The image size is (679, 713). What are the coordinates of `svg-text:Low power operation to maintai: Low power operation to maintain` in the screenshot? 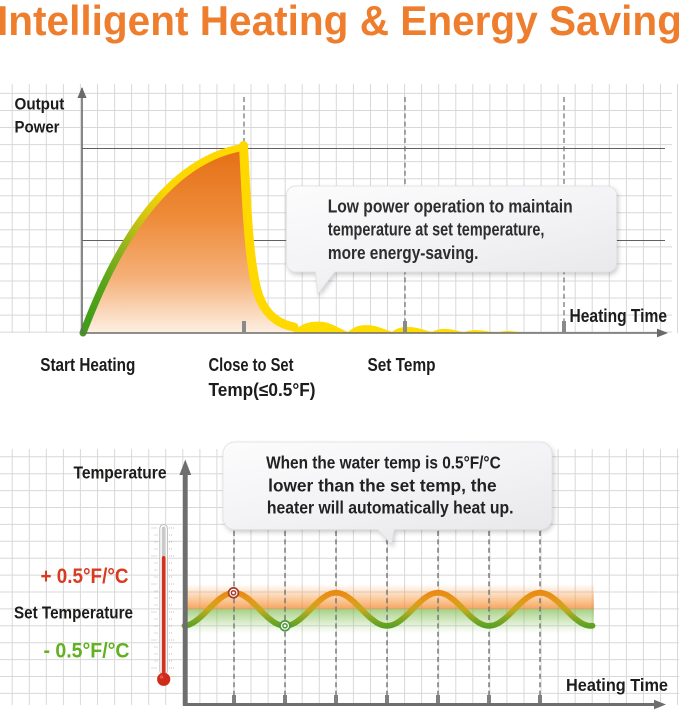 It's located at (450, 206).